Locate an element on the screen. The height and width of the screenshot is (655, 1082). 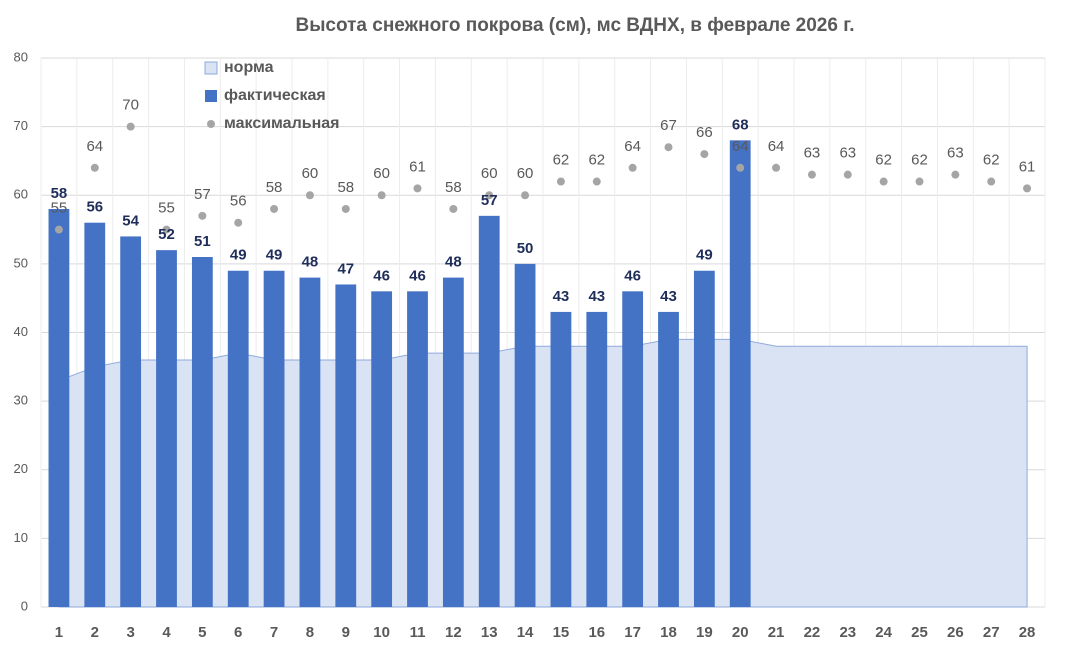
bar-label: 52 is located at coordinates (166, 234).